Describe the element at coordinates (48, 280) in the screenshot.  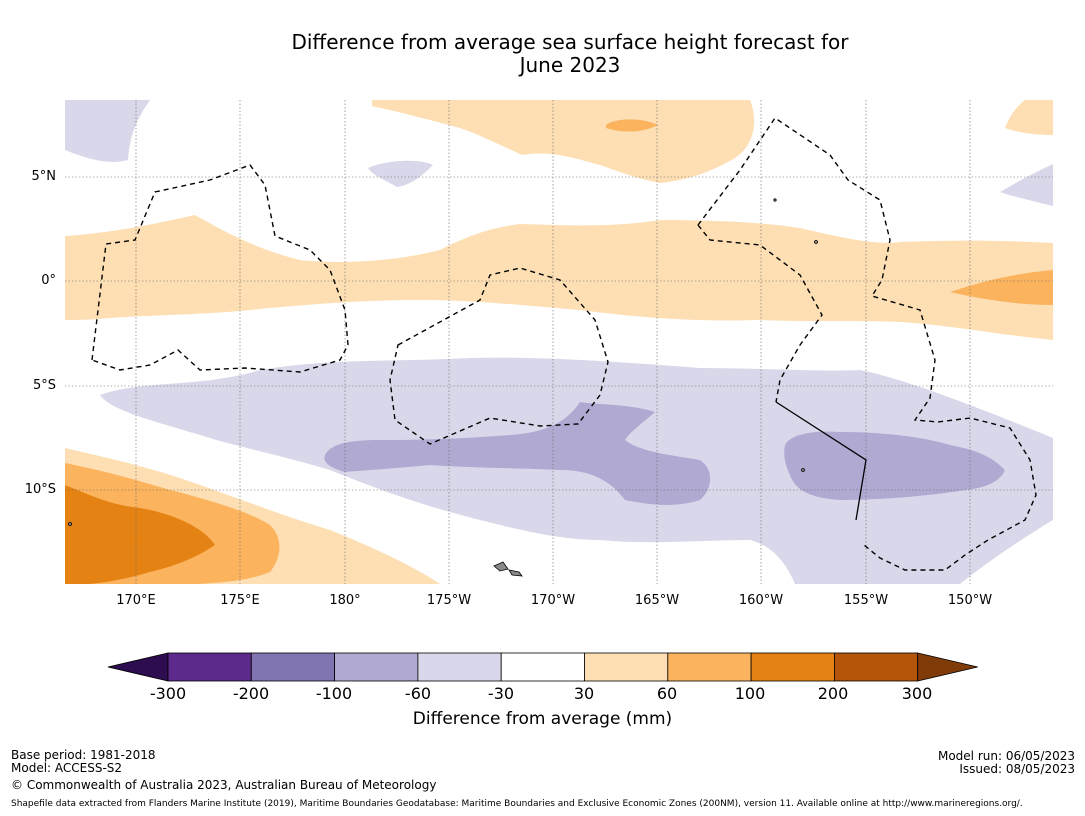
I see `lat-label: 0°` at that location.